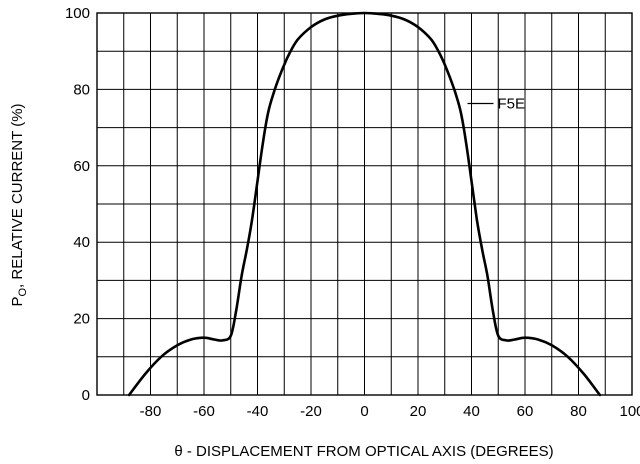 This screenshot has height=464, width=640. I want to click on x-tick-label: -60, so click(204, 411).